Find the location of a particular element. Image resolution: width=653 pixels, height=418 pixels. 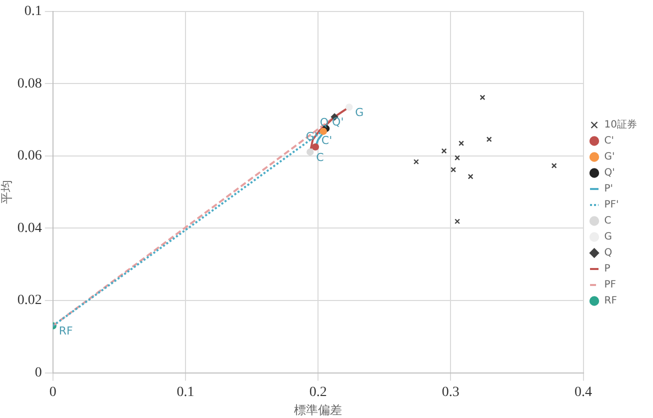

legend-label: Q is located at coordinates (608, 253).